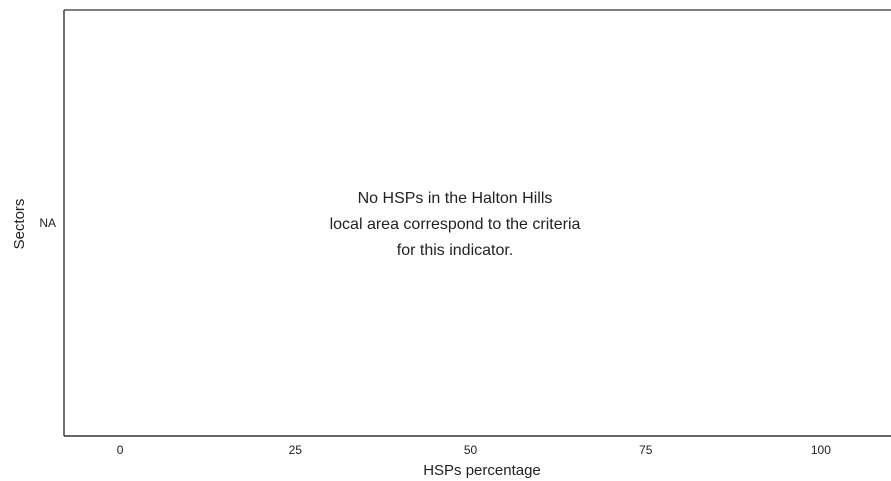  What do you see at coordinates (455, 224) in the screenshot?
I see `no-data-message-line-2: local area correspond to the criteria` at bounding box center [455, 224].